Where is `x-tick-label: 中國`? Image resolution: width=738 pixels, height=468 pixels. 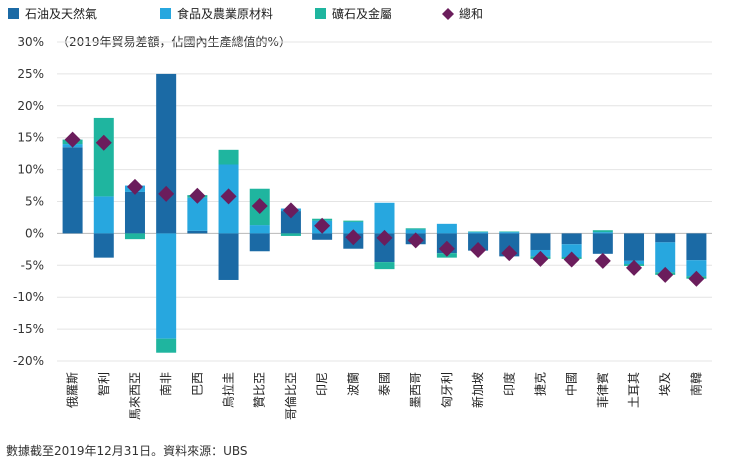 x-tick-label: 中國 is located at coordinates (571, 384).